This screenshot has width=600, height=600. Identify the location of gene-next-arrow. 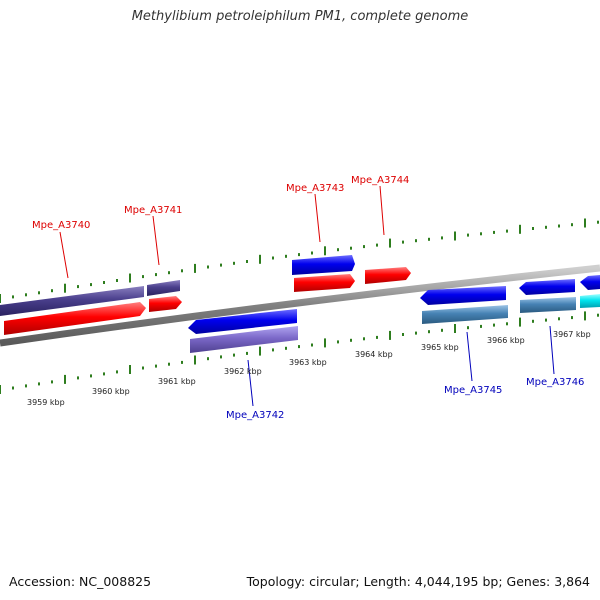
(590, 282).